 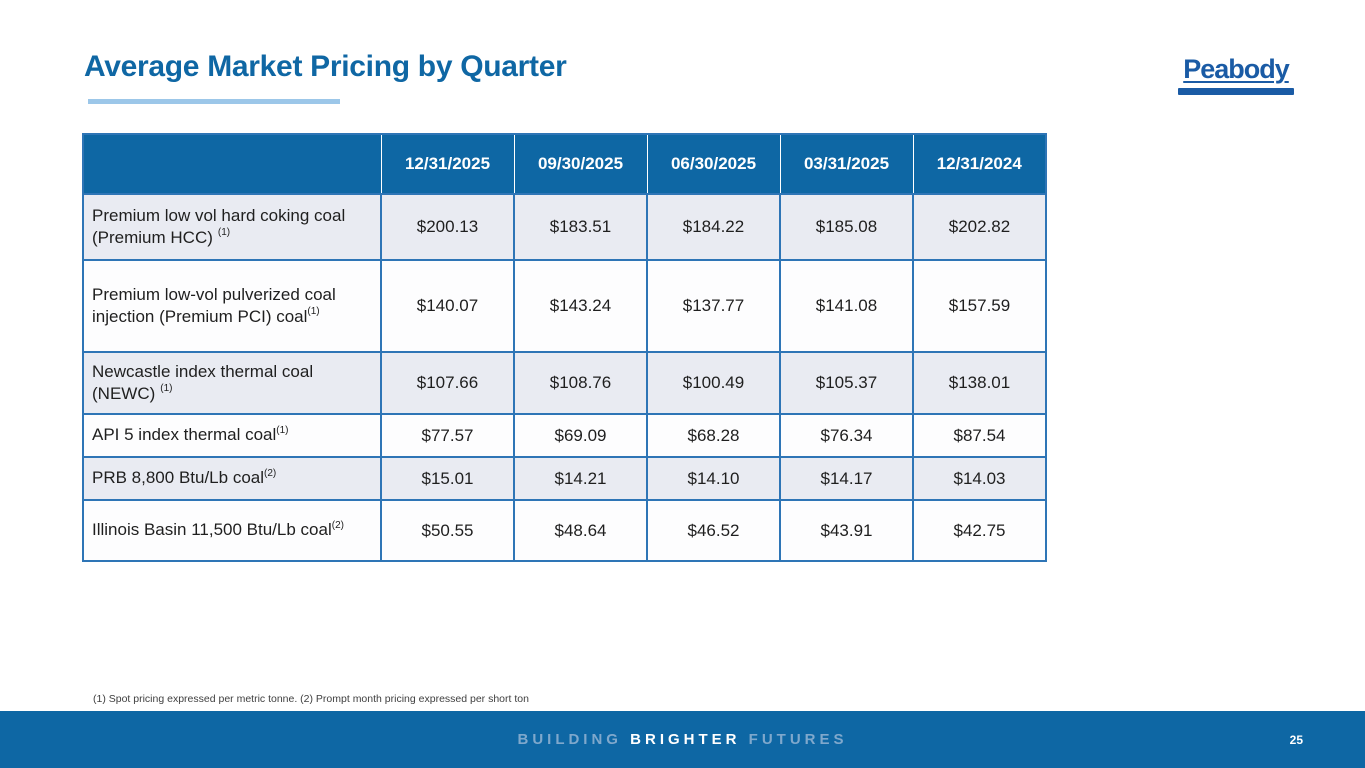 What do you see at coordinates (184, 435) in the screenshot?
I see `row-label: API 5 index thermal coal` at bounding box center [184, 435].